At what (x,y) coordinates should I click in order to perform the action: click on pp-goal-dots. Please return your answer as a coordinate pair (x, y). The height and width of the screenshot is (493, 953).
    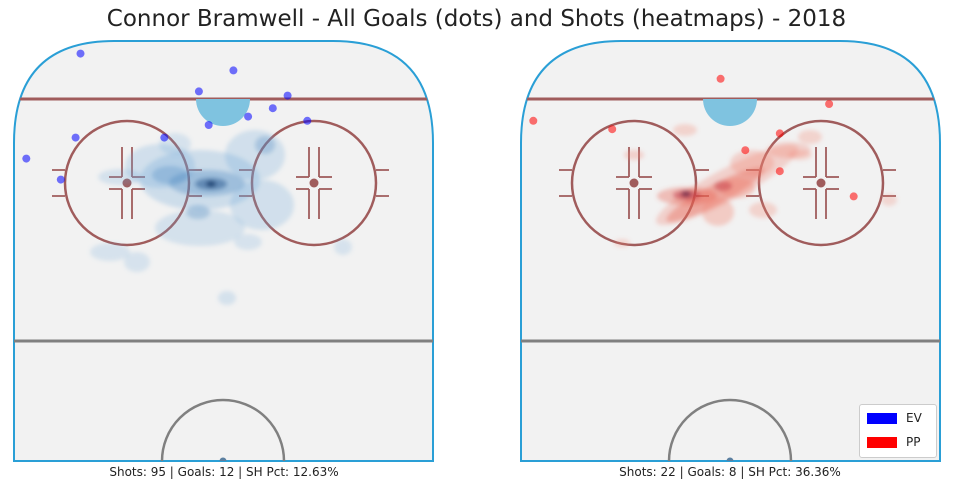
    Looking at the image, I should click on (693, 137).